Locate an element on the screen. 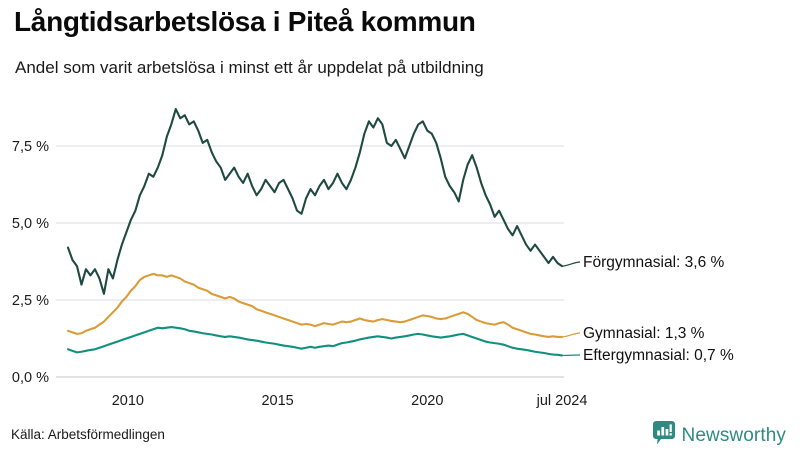 The image size is (800, 450). series-end-label: Gymnasial: 1,3 % is located at coordinates (644, 333).